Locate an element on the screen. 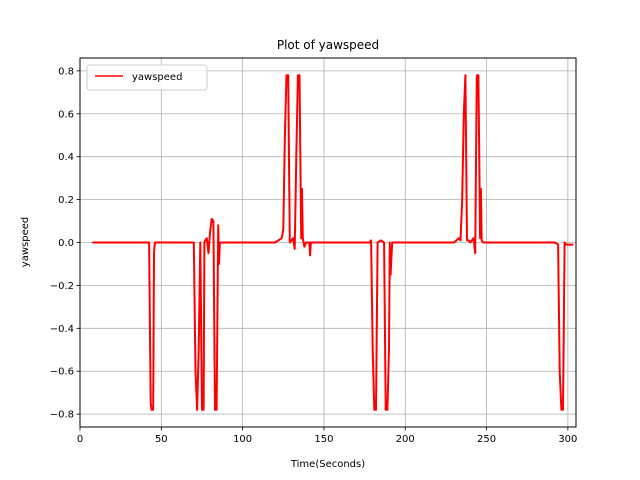 The image size is (640, 480). x-tick-label: 150 is located at coordinates (323, 439).